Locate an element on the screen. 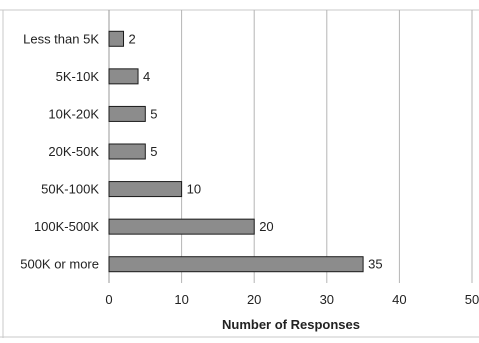 The height and width of the screenshot is (343, 479). x-tick-label-20: 20 is located at coordinates (254, 299).